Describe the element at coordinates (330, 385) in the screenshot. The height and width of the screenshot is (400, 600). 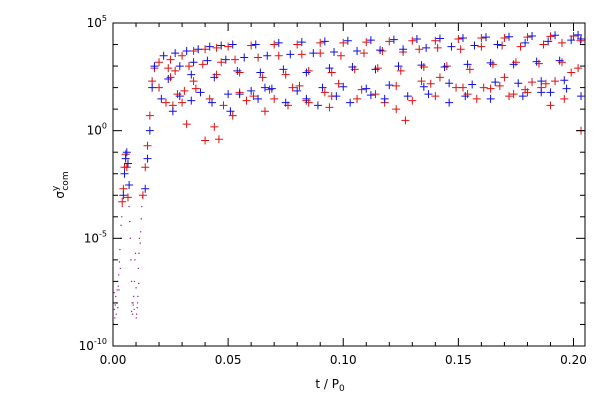
I see `x-axis-title: t / P0` at that location.